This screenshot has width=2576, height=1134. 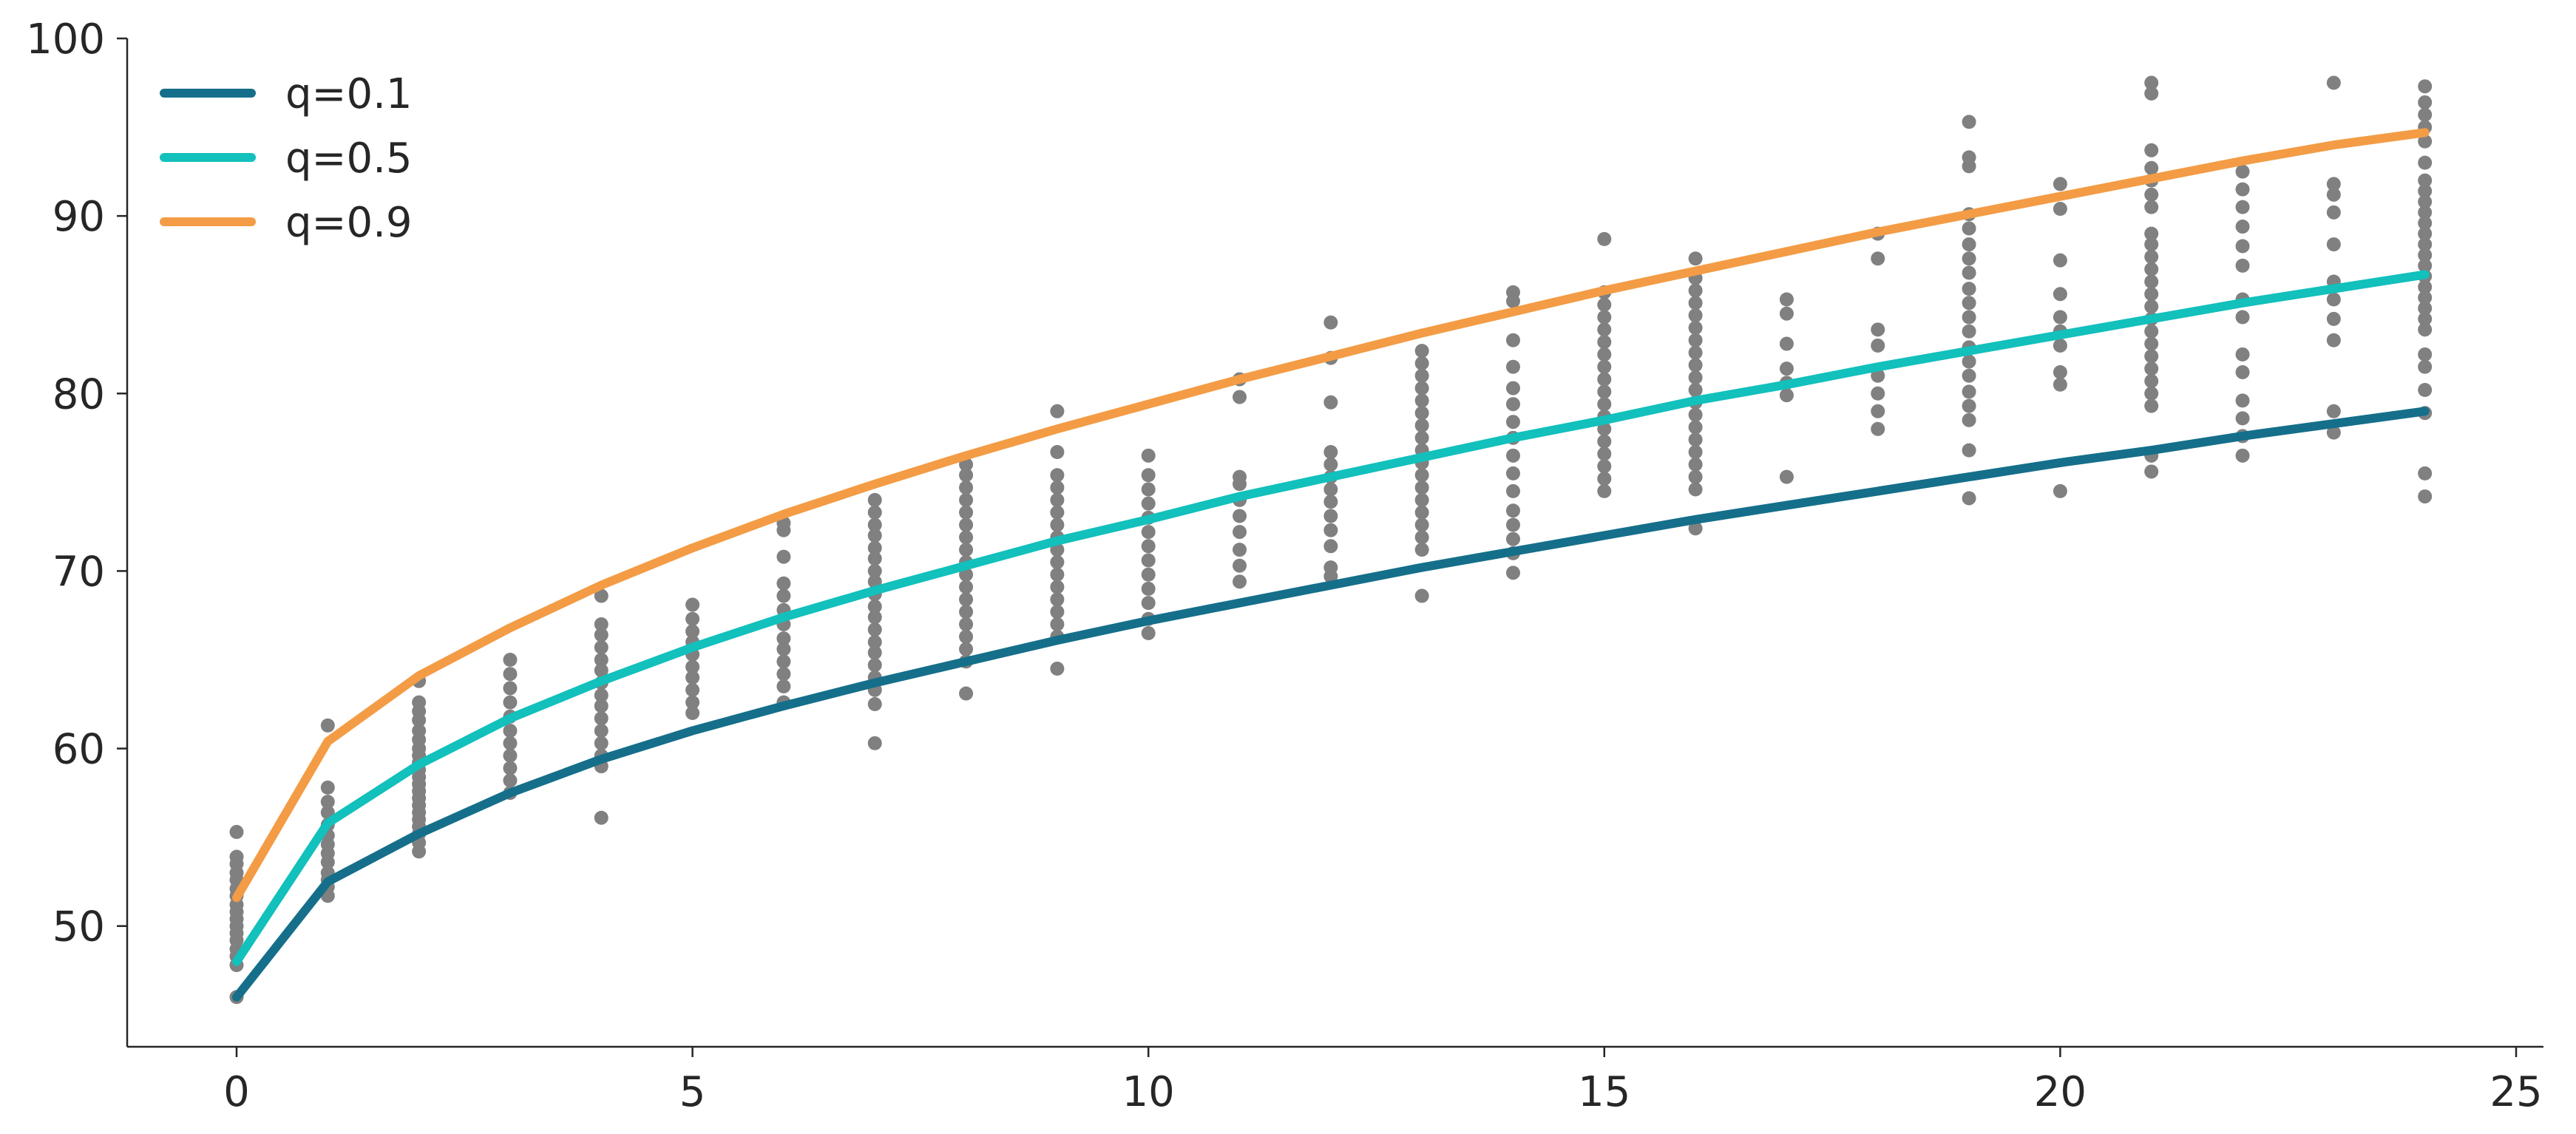 What do you see at coordinates (2515, 1092) in the screenshot?
I see `x-tick-label: 25` at bounding box center [2515, 1092].